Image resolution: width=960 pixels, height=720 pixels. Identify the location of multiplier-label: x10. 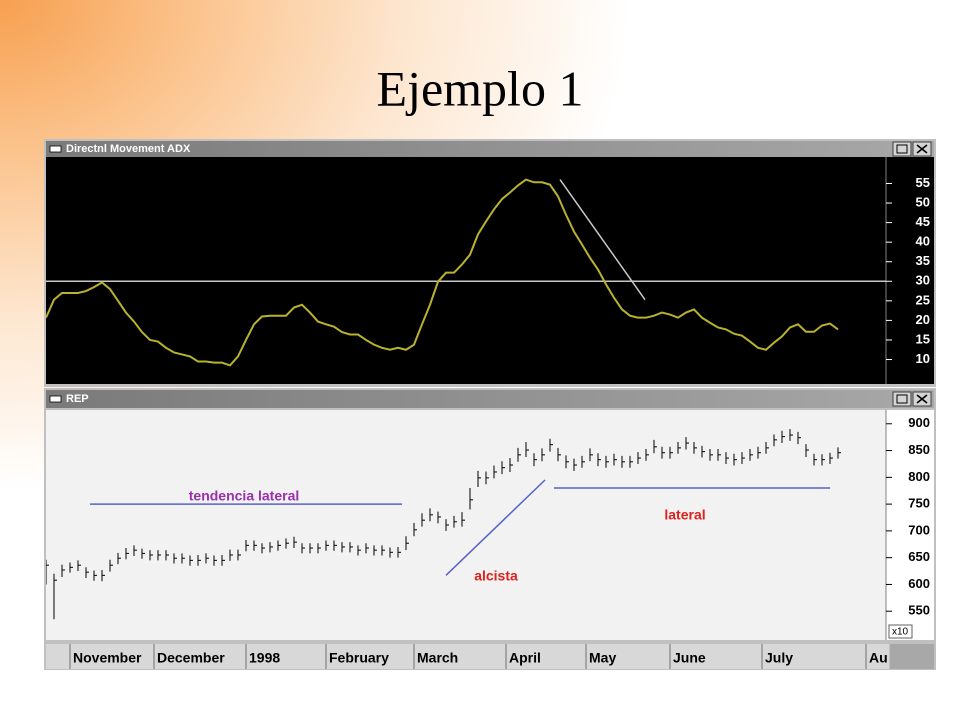
(900, 632).